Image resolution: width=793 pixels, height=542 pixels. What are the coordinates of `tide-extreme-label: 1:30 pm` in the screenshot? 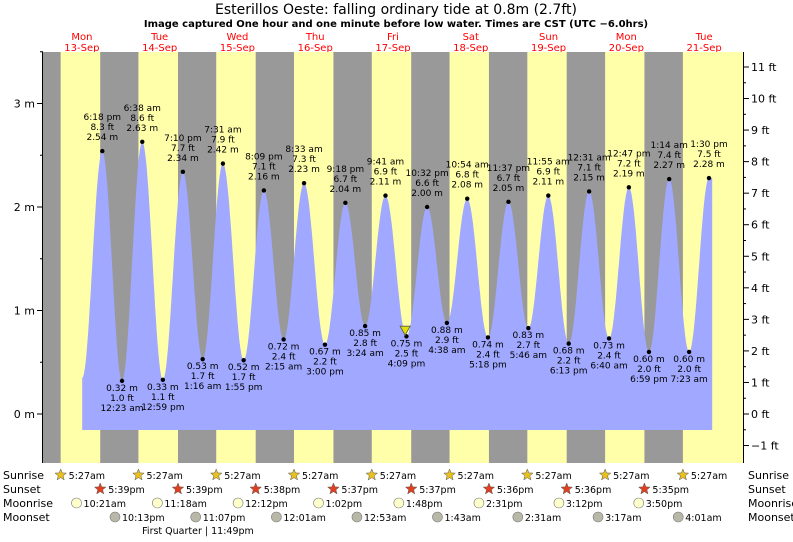 It's located at (709, 145).